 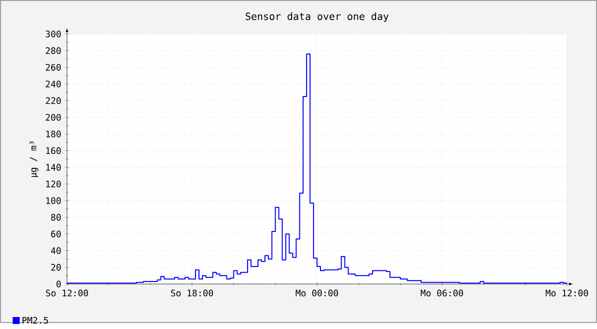 What do you see at coordinates (53, 134) in the screenshot?
I see `y-tick-label: 180` at bounding box center [53, 134].